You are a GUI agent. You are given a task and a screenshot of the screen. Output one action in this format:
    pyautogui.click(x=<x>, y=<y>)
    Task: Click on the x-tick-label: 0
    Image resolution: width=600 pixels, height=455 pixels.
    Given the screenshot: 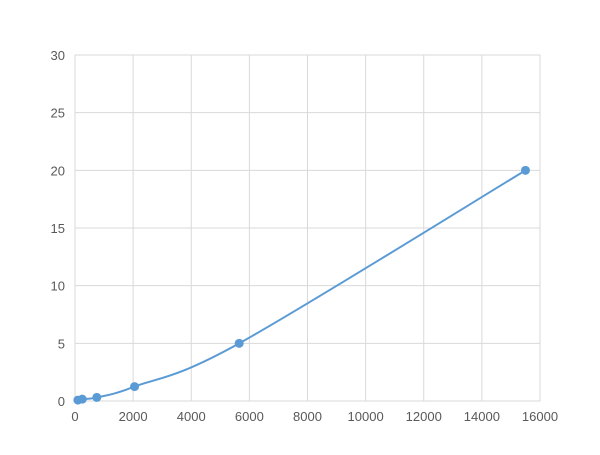 What is the action you would take?
    pyautogui.click(x=74, y=416)
    